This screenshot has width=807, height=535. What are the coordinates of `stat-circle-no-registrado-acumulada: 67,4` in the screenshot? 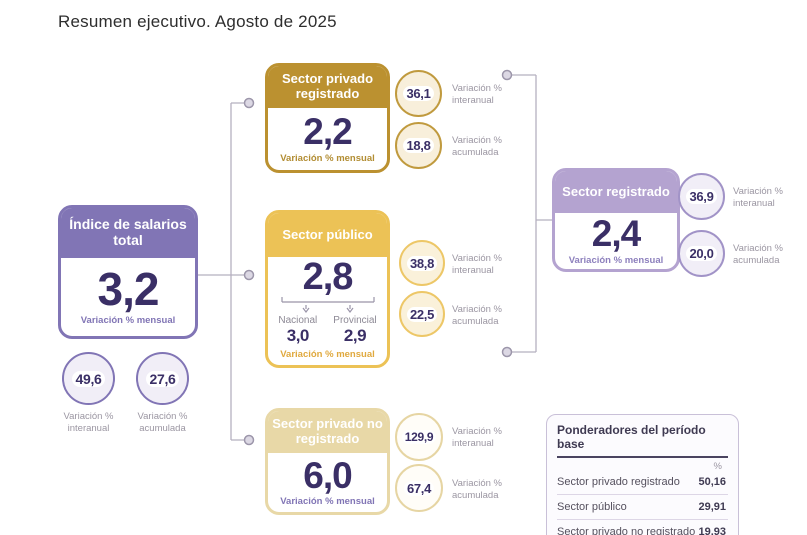 It's located at (419, 488).